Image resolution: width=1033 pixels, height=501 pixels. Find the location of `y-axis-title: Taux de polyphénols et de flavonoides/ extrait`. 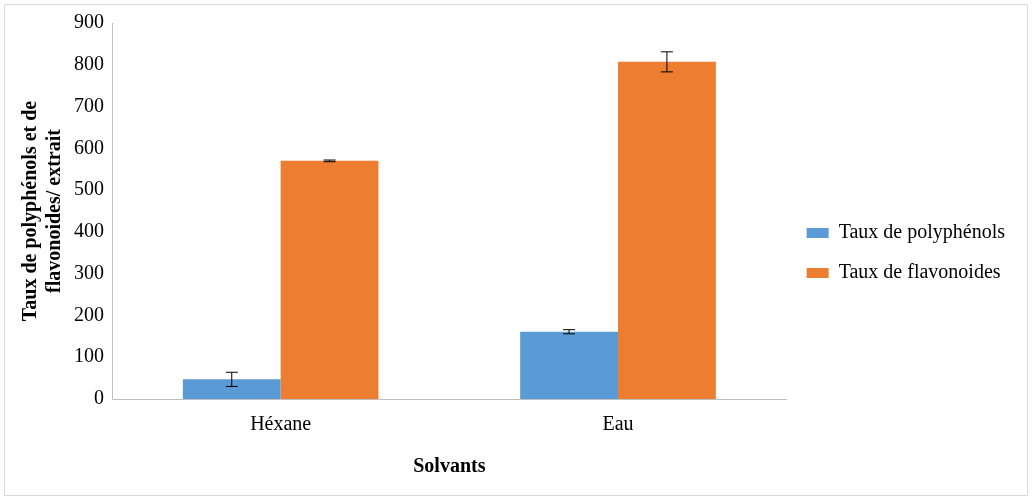

y-axis-title: Taux de polyphénols et de flavonoides/ extrait is located at coordinates (41, 211).